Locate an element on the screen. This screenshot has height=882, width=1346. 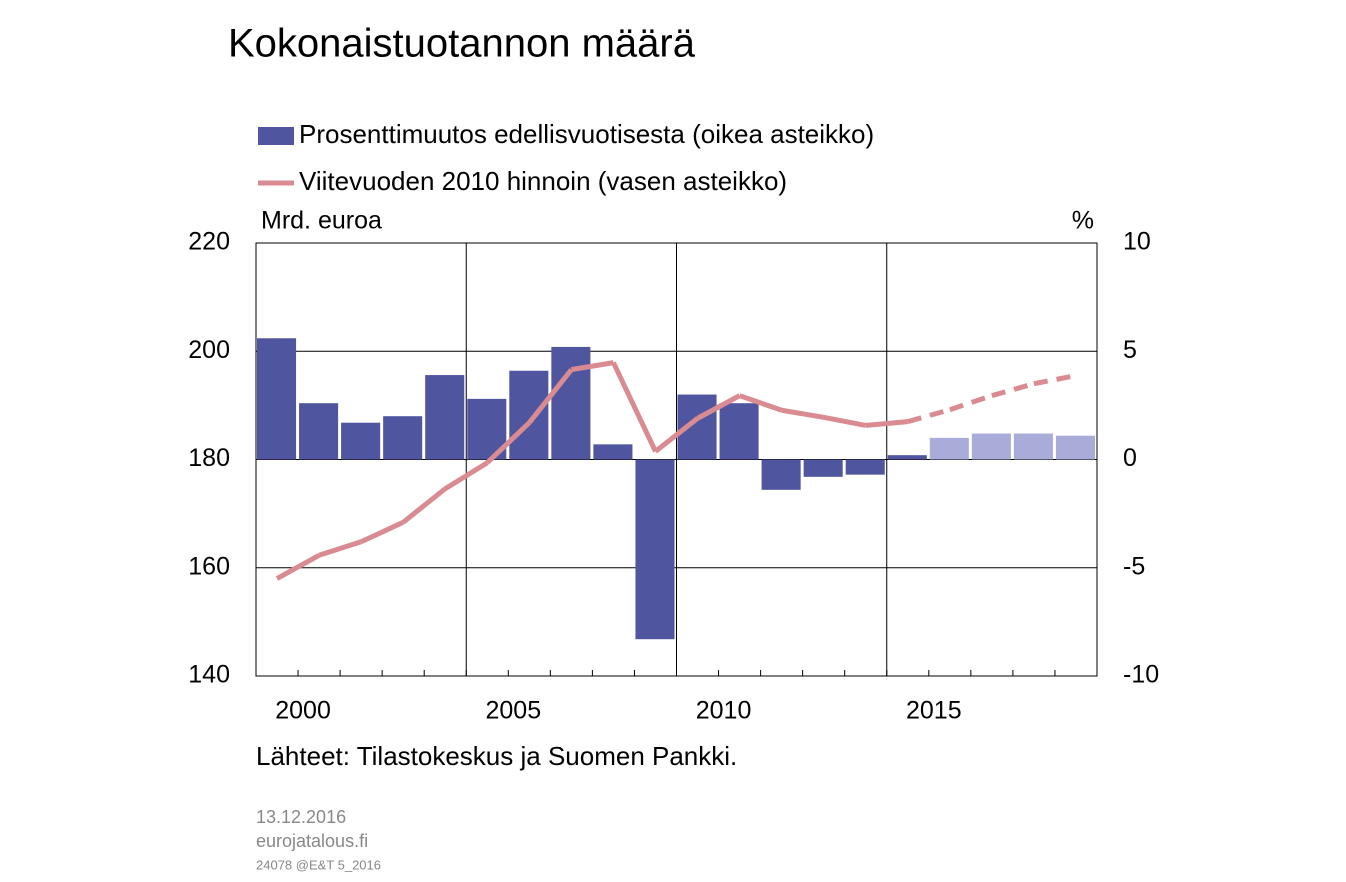
x-tick-label: 2005 is located at coordinates (513, 711).